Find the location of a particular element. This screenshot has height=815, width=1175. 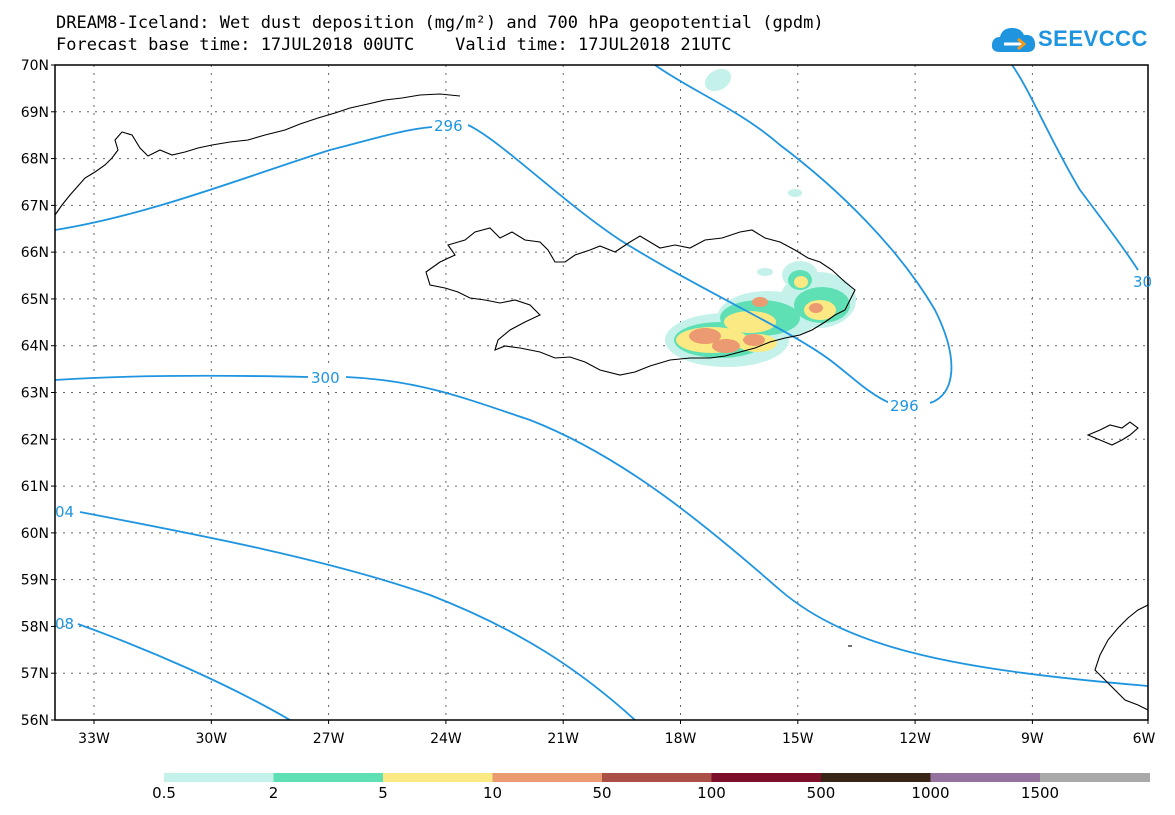

legend-label: 100 is located at coordinates (711, 793).